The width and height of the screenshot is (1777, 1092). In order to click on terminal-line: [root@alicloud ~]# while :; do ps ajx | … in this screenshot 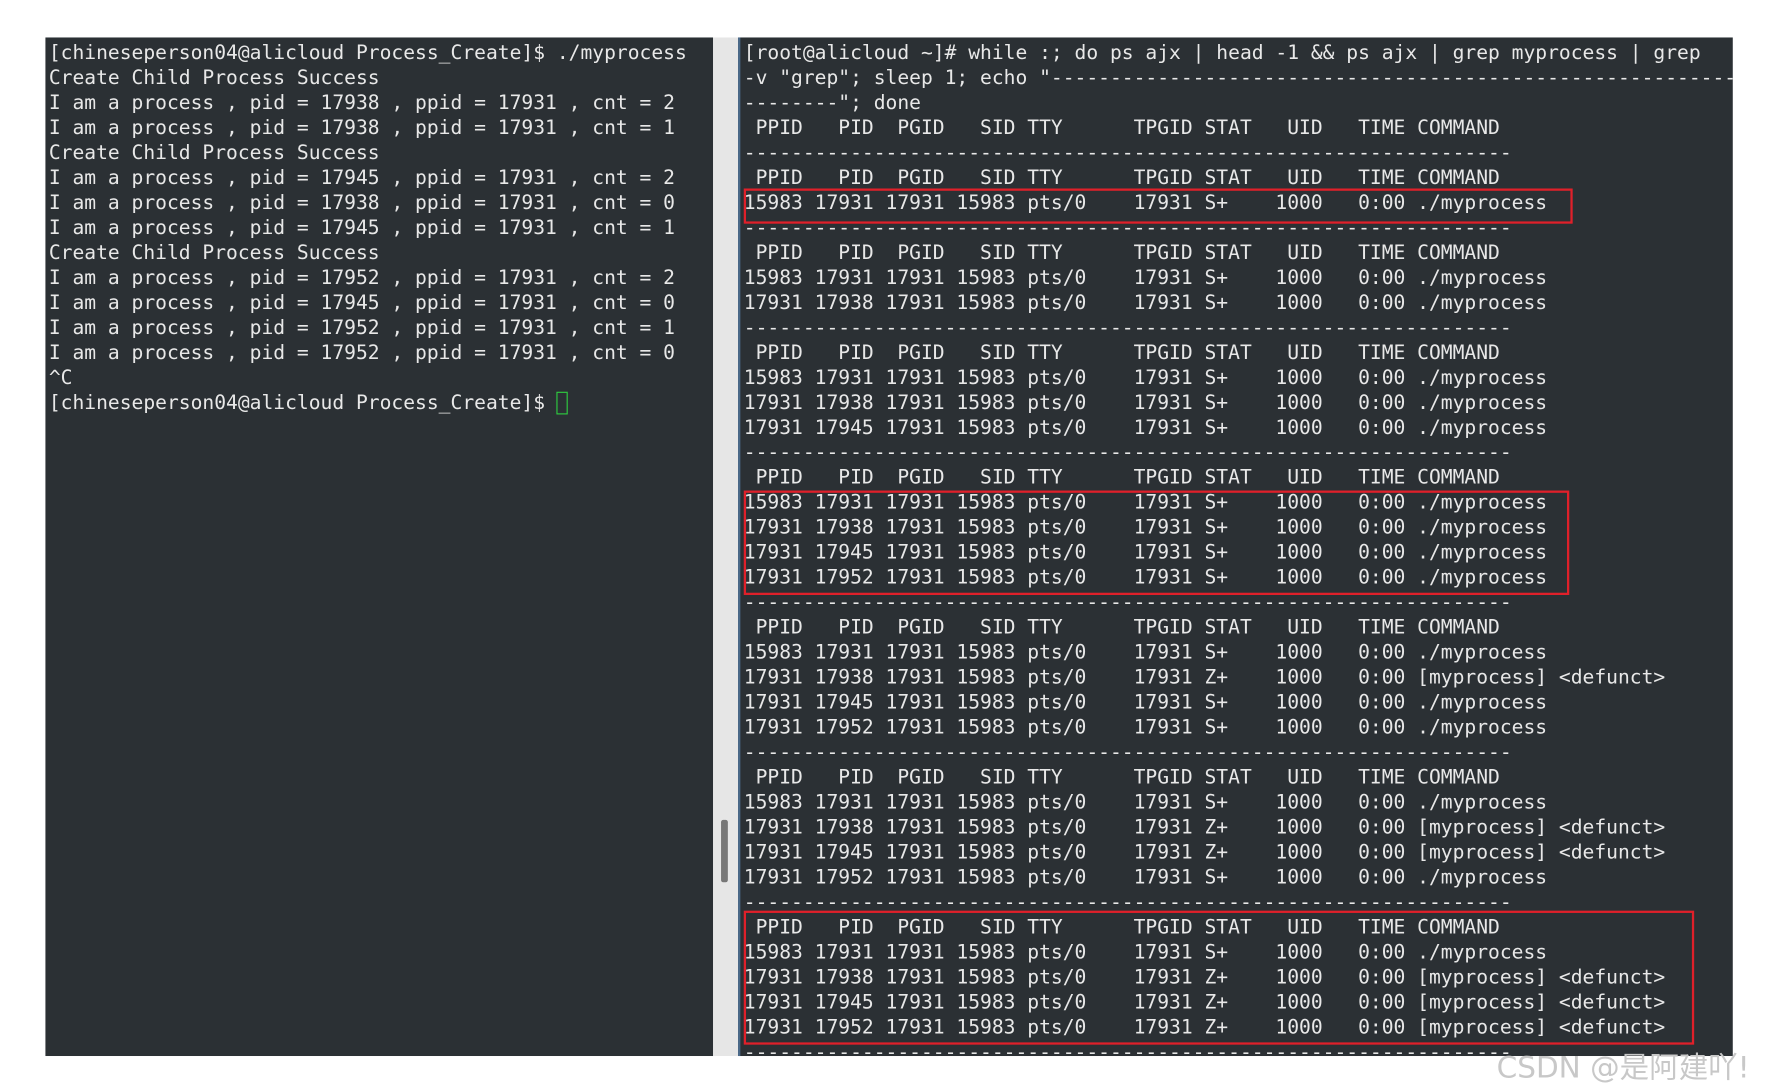, I will do `click(1238, 53)`.